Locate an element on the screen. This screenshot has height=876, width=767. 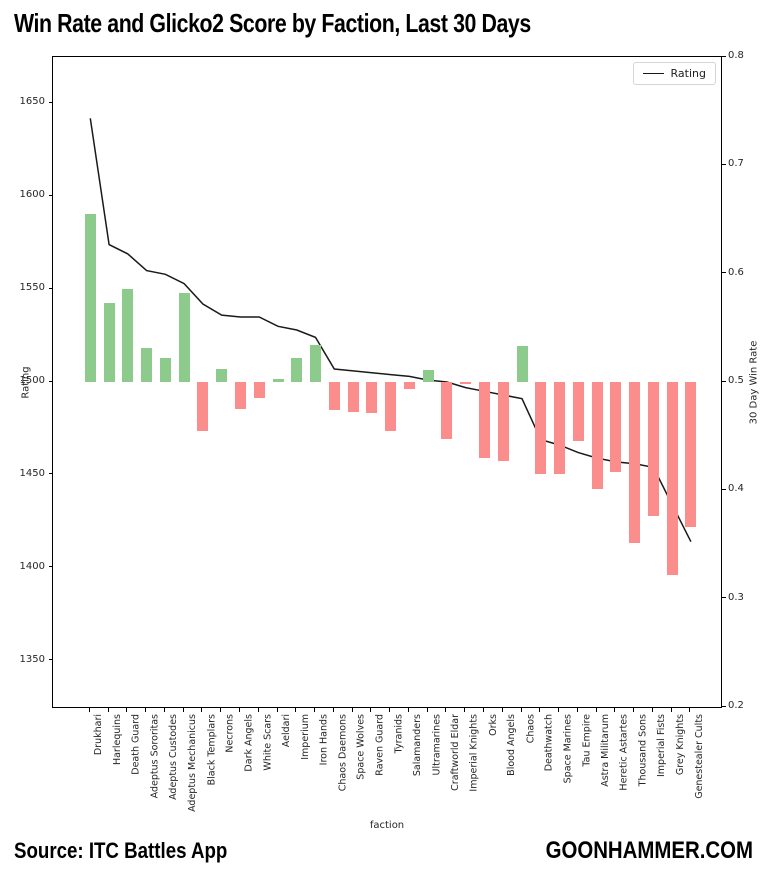
legend: Rating is located at coordinates (674, 73).